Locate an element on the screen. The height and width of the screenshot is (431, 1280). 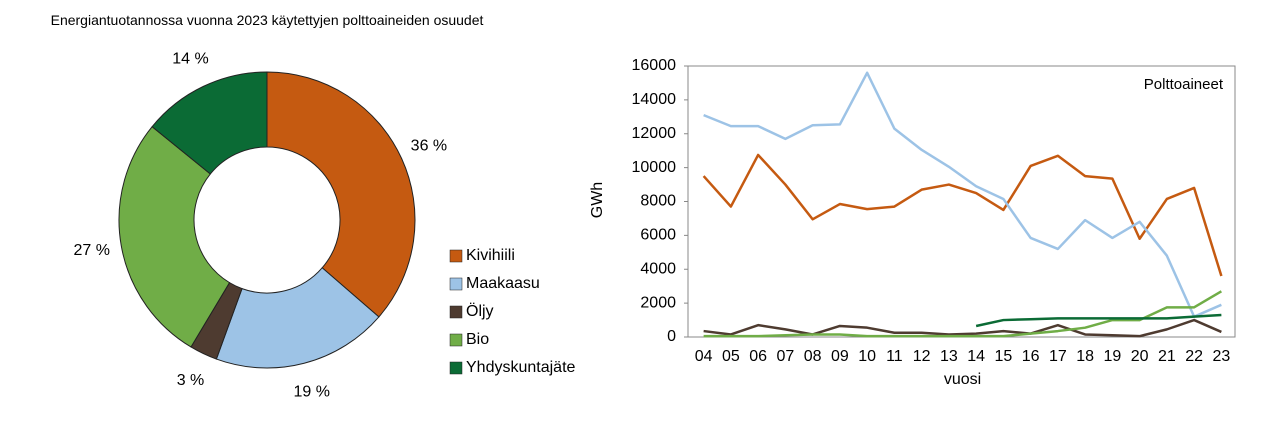
x-tick-label: 19 is located at coordinates (1112, 356).